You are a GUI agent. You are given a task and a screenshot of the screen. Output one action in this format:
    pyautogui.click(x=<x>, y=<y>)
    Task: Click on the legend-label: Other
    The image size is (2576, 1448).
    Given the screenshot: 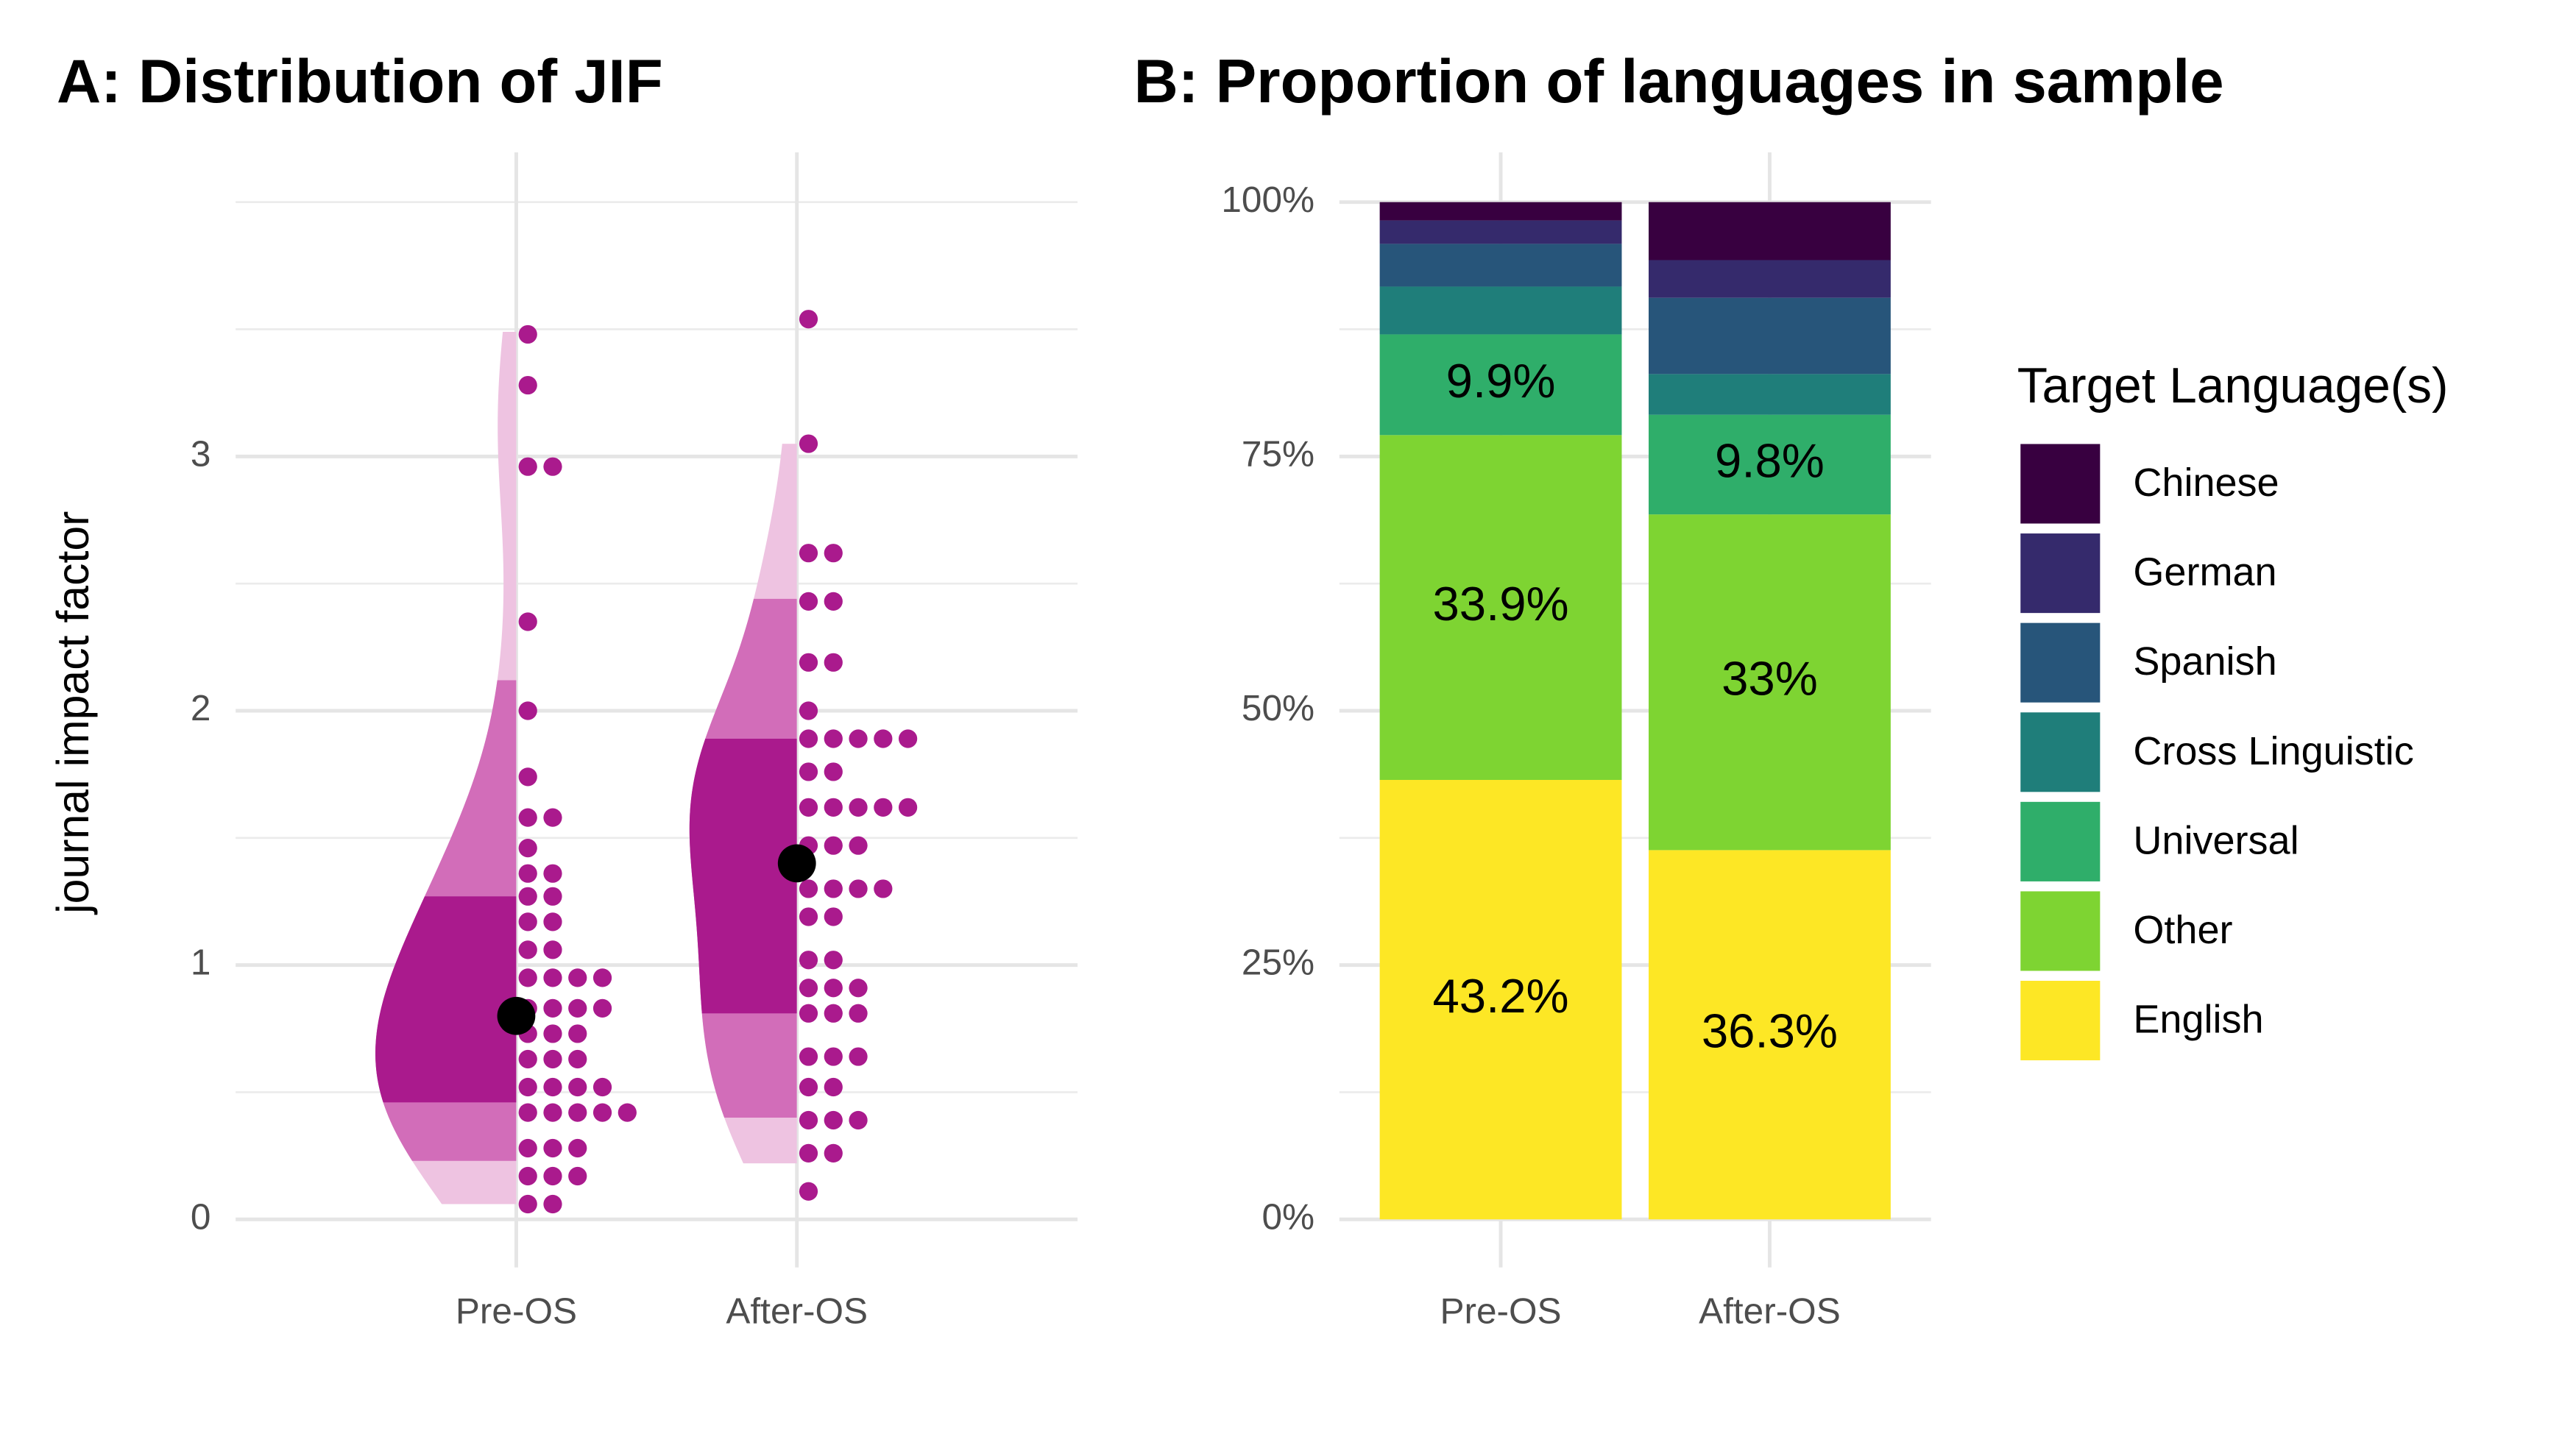 What is the action you would take?
    pyautogui.click(x=2182, y=930)
    